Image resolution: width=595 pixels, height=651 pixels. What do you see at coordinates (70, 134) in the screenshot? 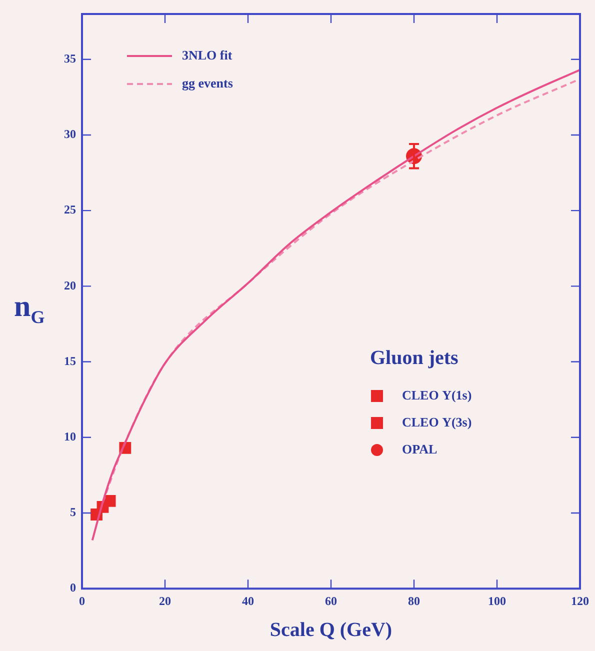
I see `y-tick-label: 30` at bounding box center [70, 134].